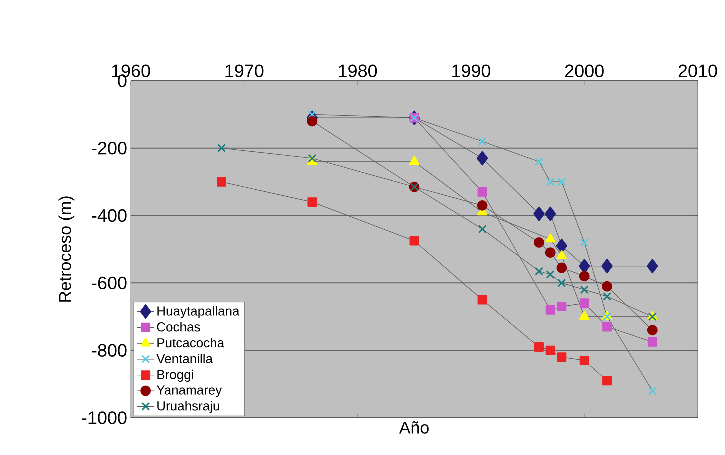  What do you see at coordinates (189, 392) in the screenshot?
I see `legend-label: Yanamarey` at bounding box center [189, 392].